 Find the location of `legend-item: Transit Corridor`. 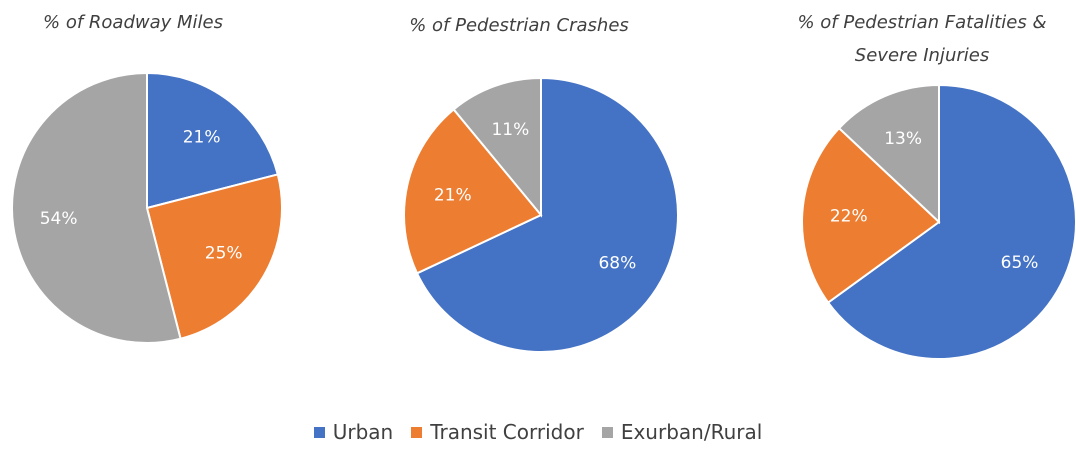

legend-item: Transit Corridor is located at coordinates (497, 432).